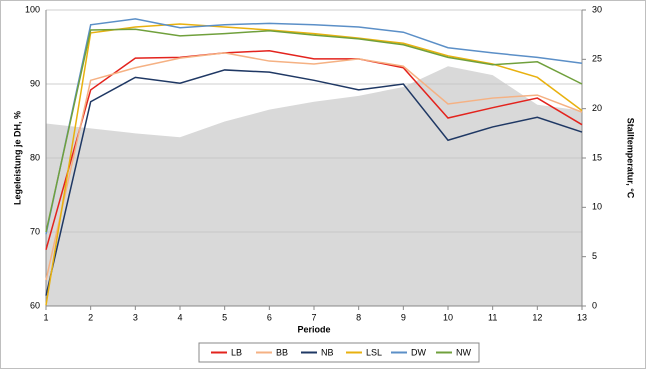 This screenshot has width=646, height=369. Describe the element at coordinates (597, 59) in the screenshot. I see `y2-tick-label: 25` at that location.